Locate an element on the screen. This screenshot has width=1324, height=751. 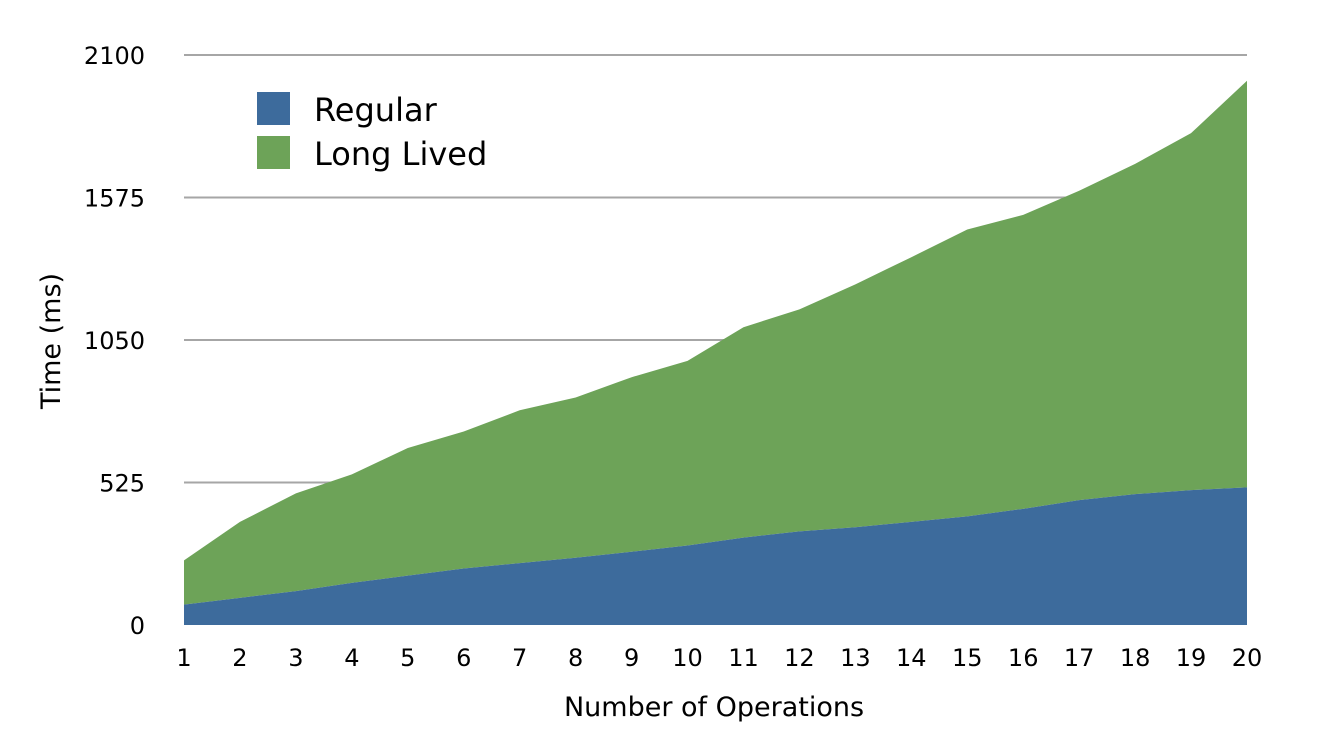
x-tick-label: 6 is located at coordinates (463, 658).